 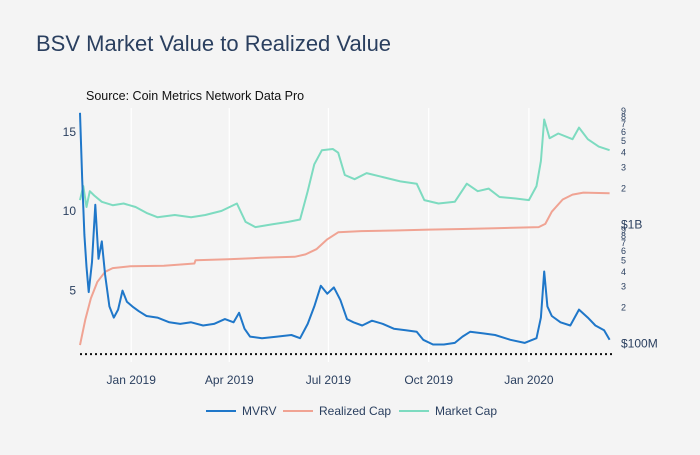 What do you see at coordinates (329, 380) in the screenshot?
I see `x-tick-label: Jul 2019` at bounding box center [329, 380].